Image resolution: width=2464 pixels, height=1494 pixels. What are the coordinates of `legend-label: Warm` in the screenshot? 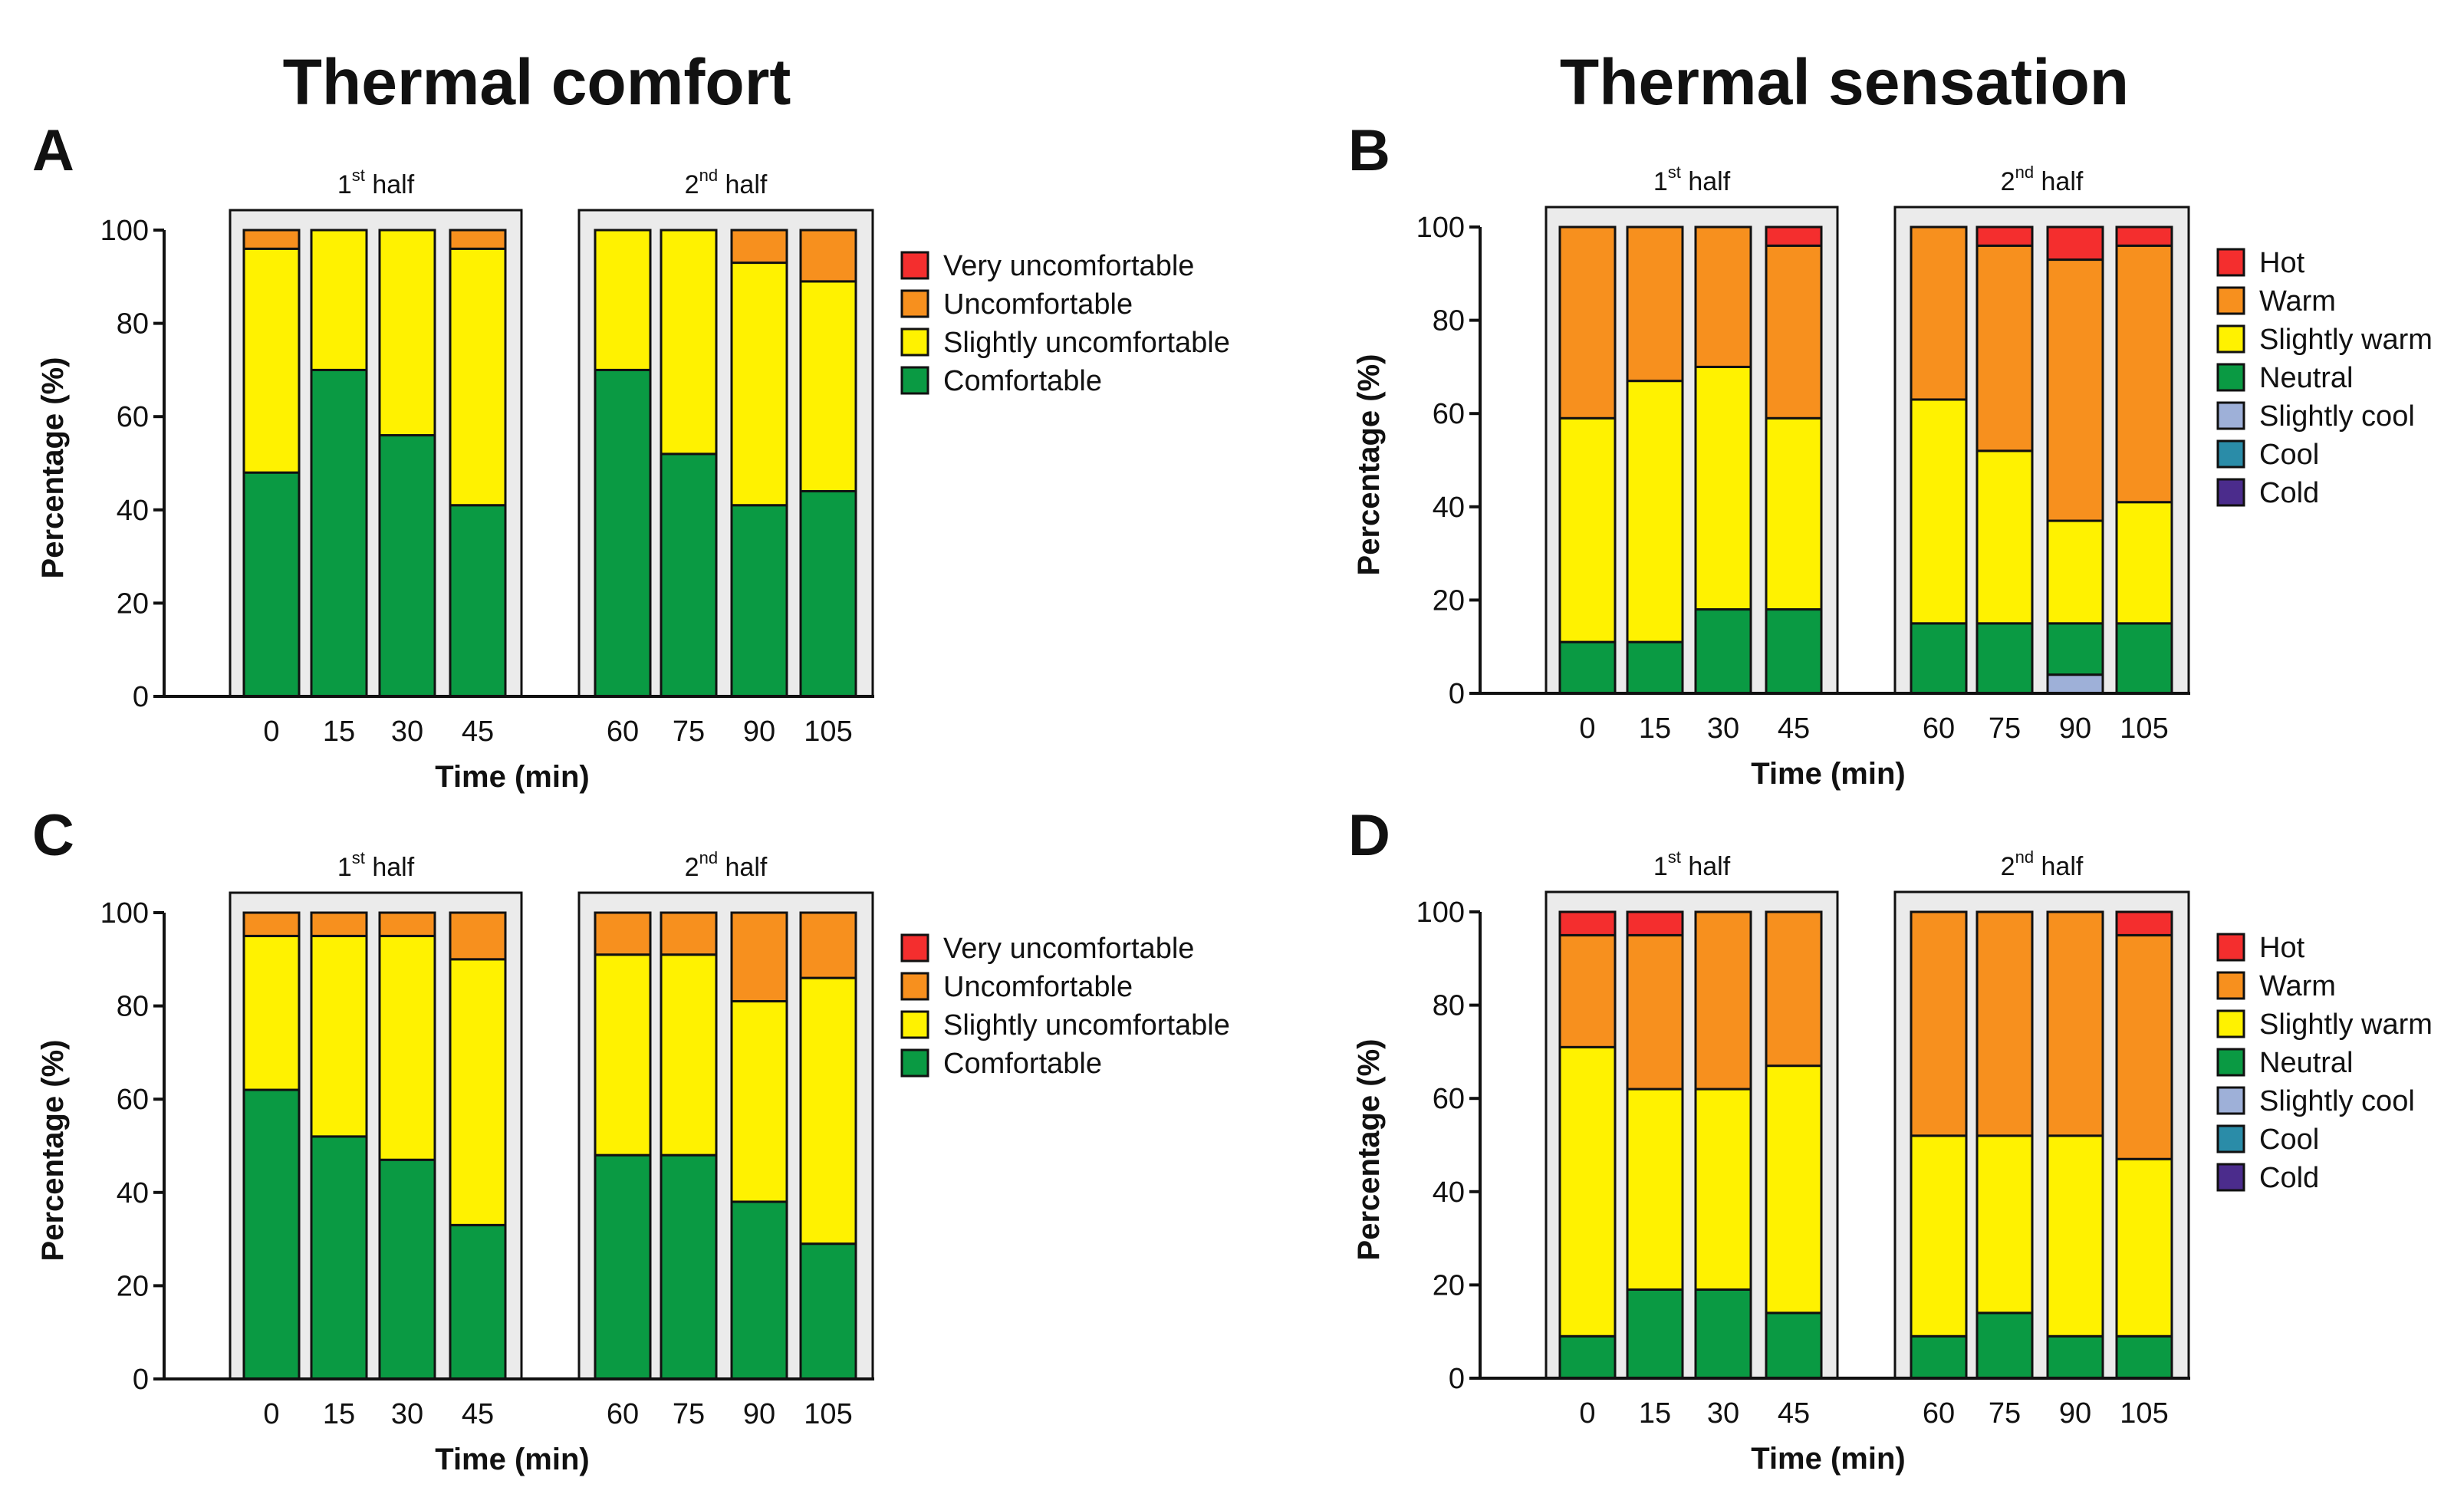 It's located at (2297, 301).